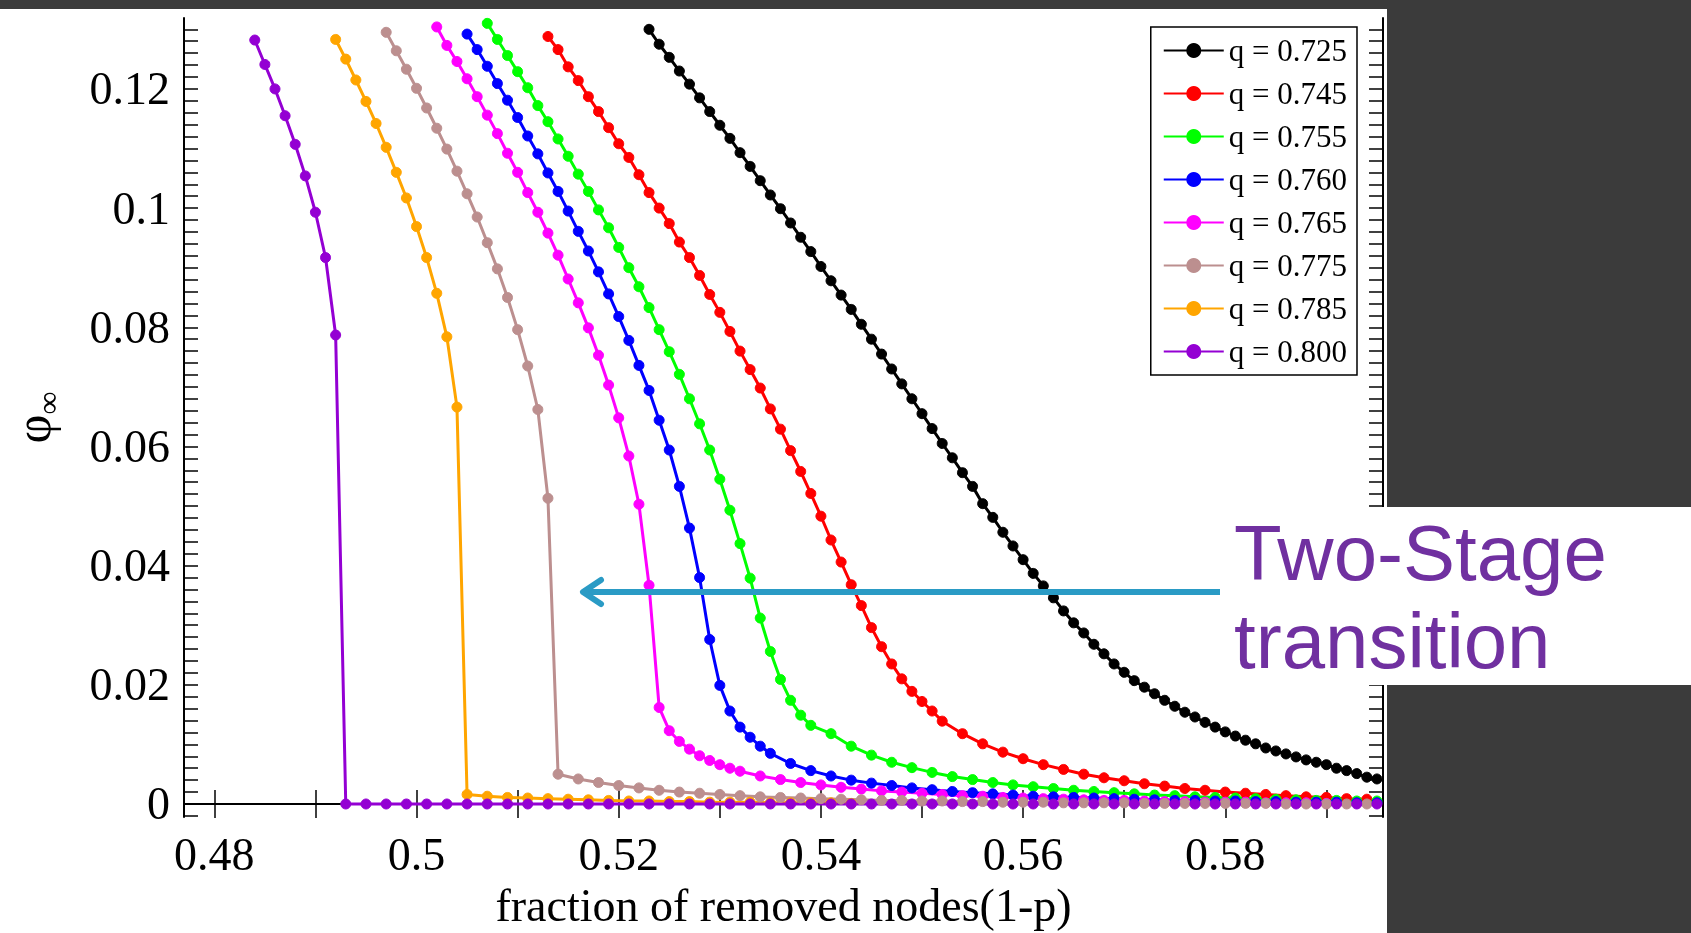  Describe the element at coordinates (1287, 136) in the screenshot. I see `legend-label: q = 0.755` at that location.